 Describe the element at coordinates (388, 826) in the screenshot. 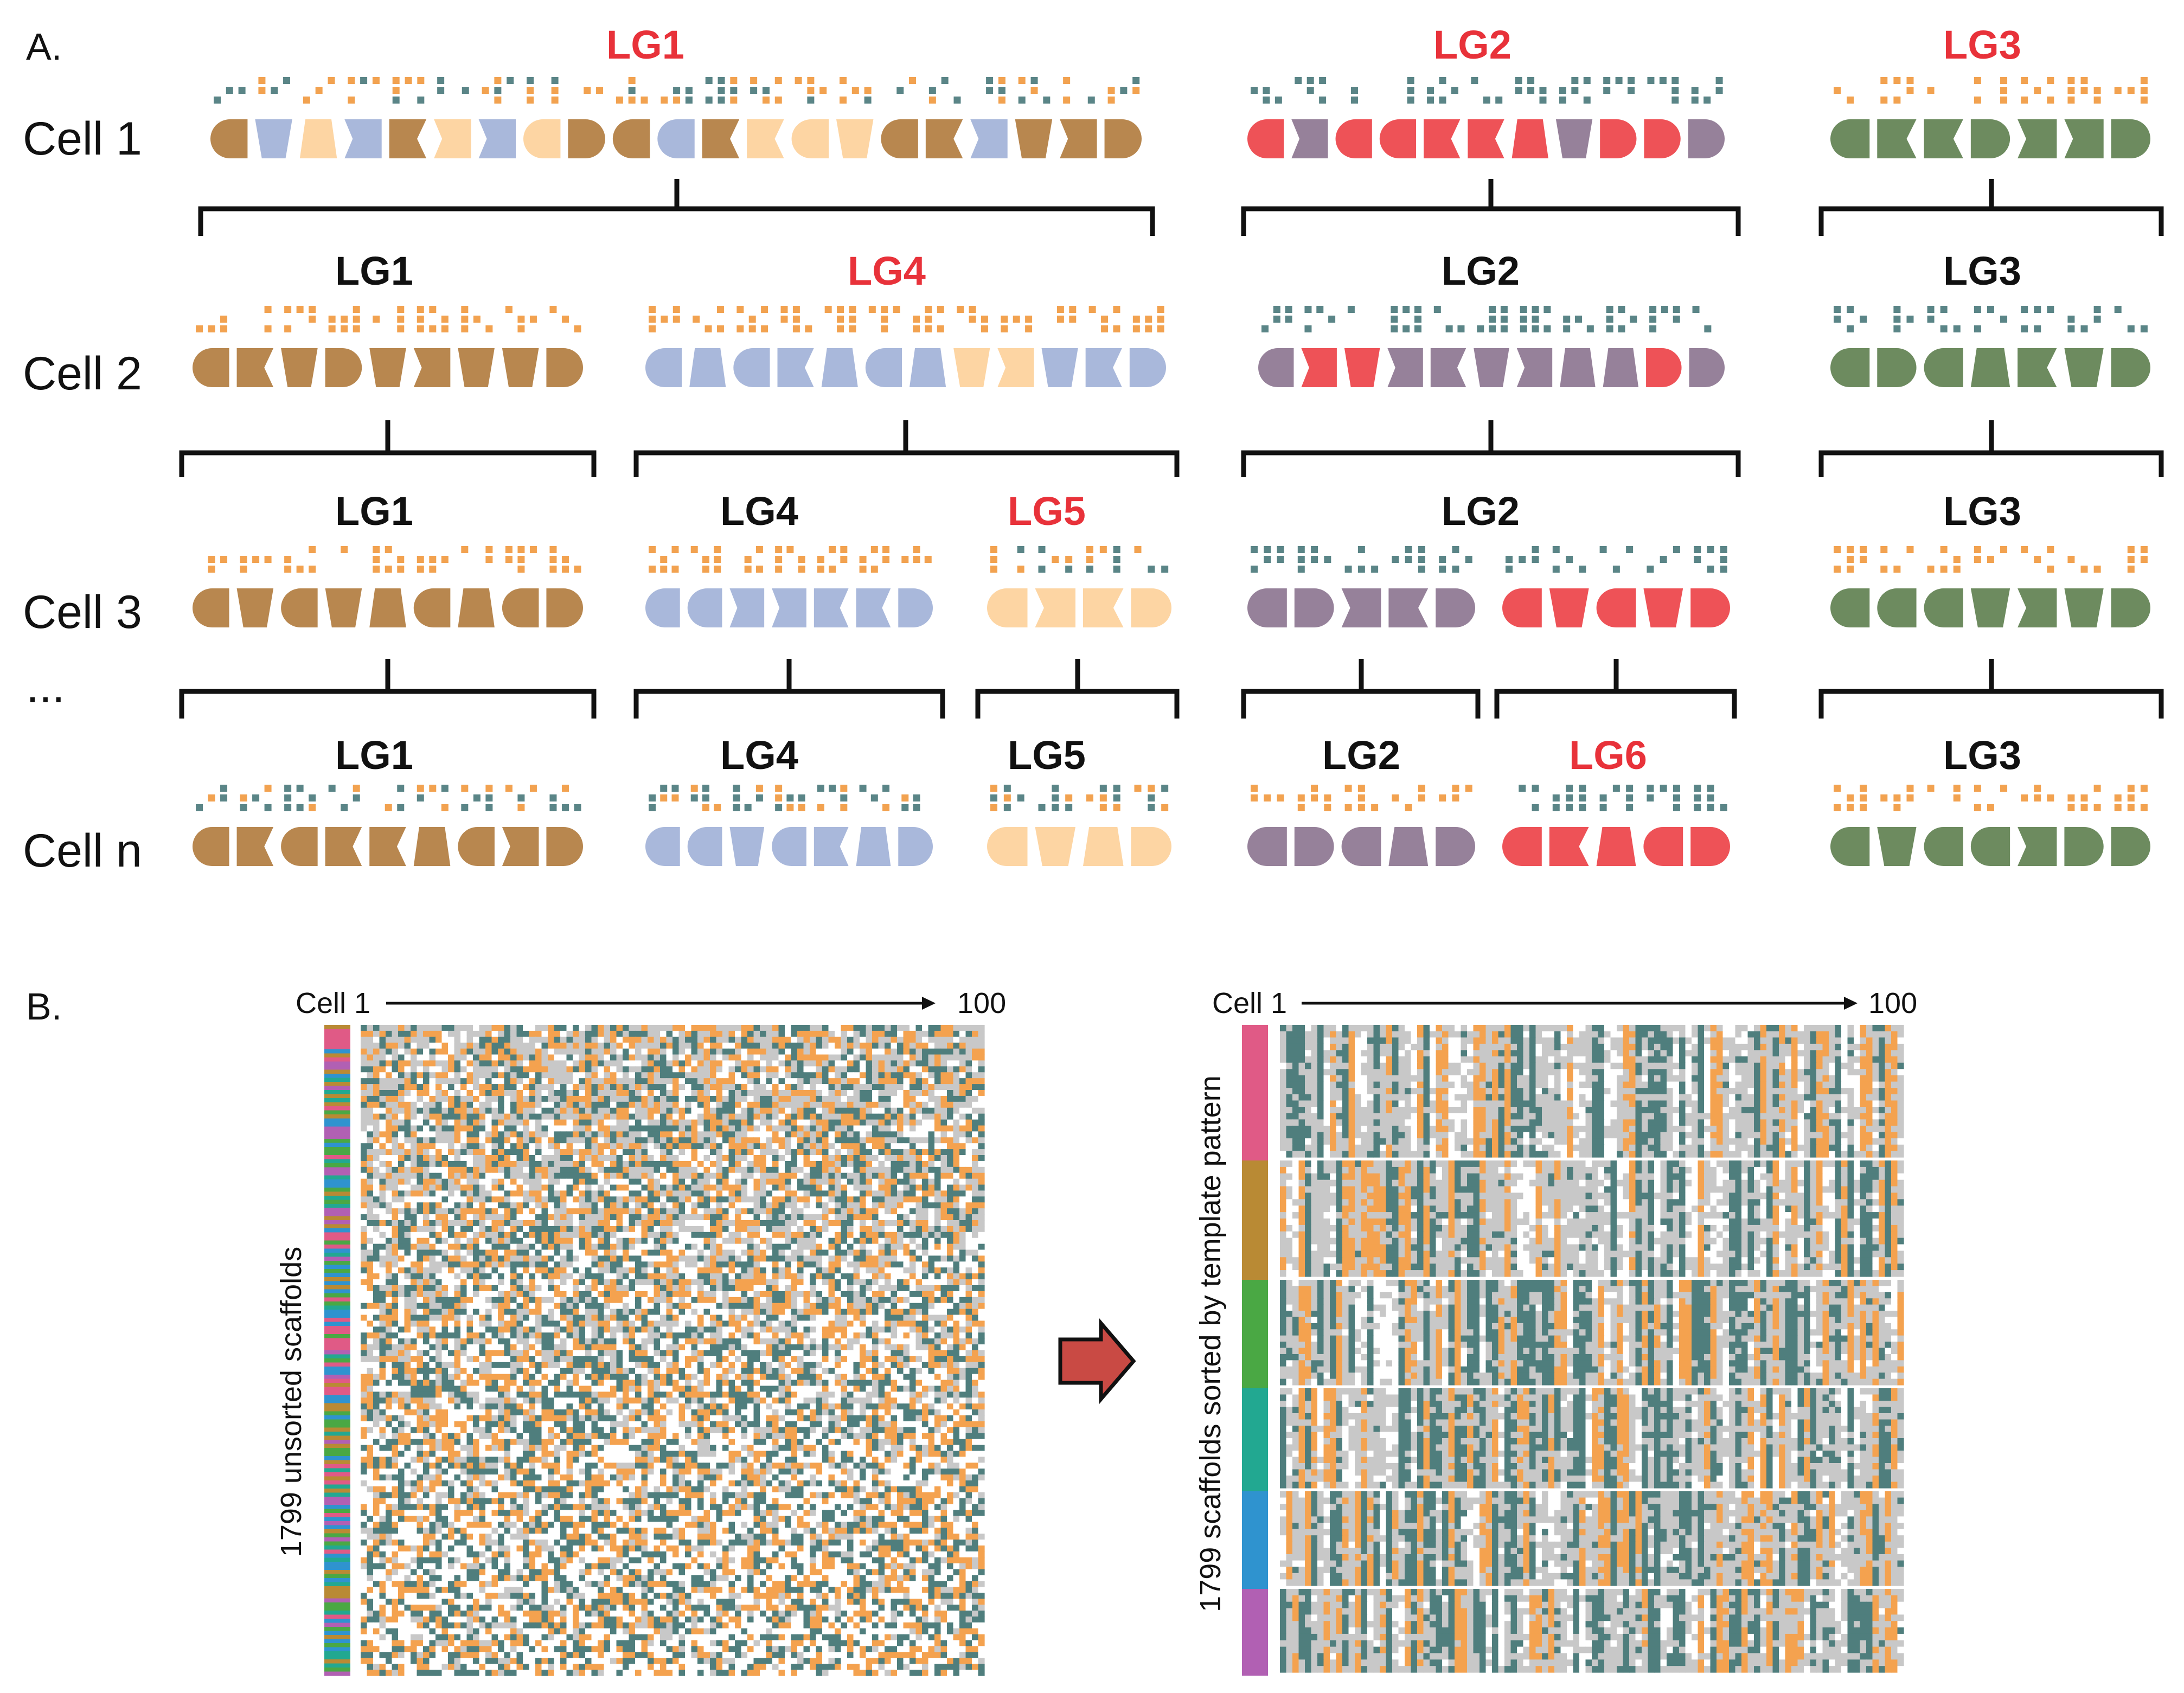

I see `chromosome-r4-lg1` at that location.